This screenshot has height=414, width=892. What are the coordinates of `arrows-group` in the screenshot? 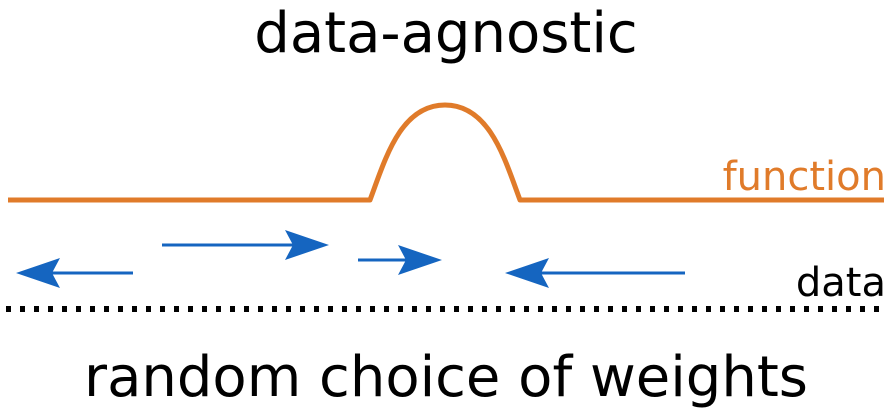 It's located at (350, 259).